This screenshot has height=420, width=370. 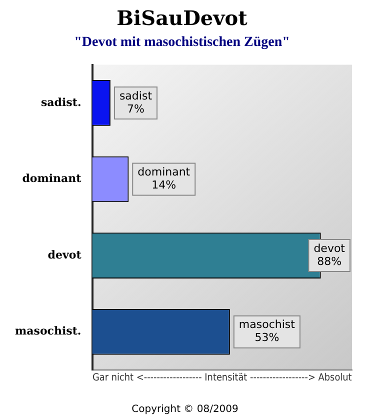 I want to click on chart-title: BiSauDevot, so click(x=182, y=18).